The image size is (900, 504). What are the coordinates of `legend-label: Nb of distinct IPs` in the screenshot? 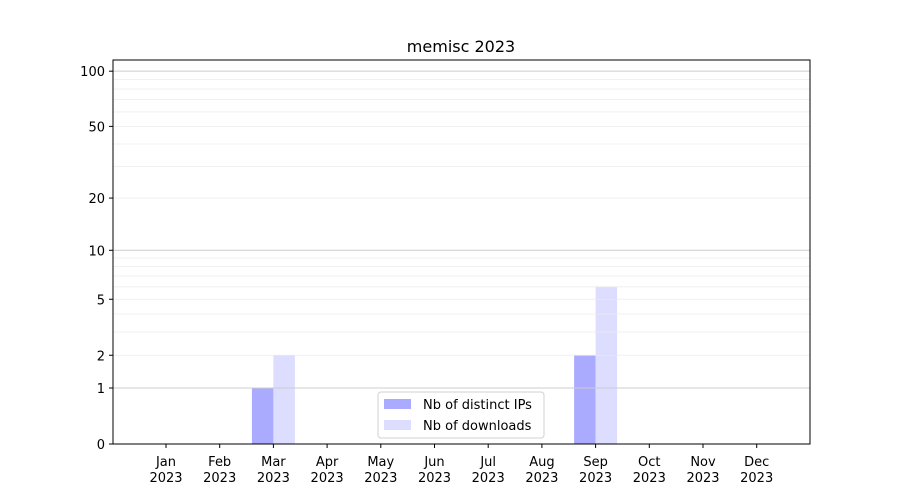 It's located at (477, 405).